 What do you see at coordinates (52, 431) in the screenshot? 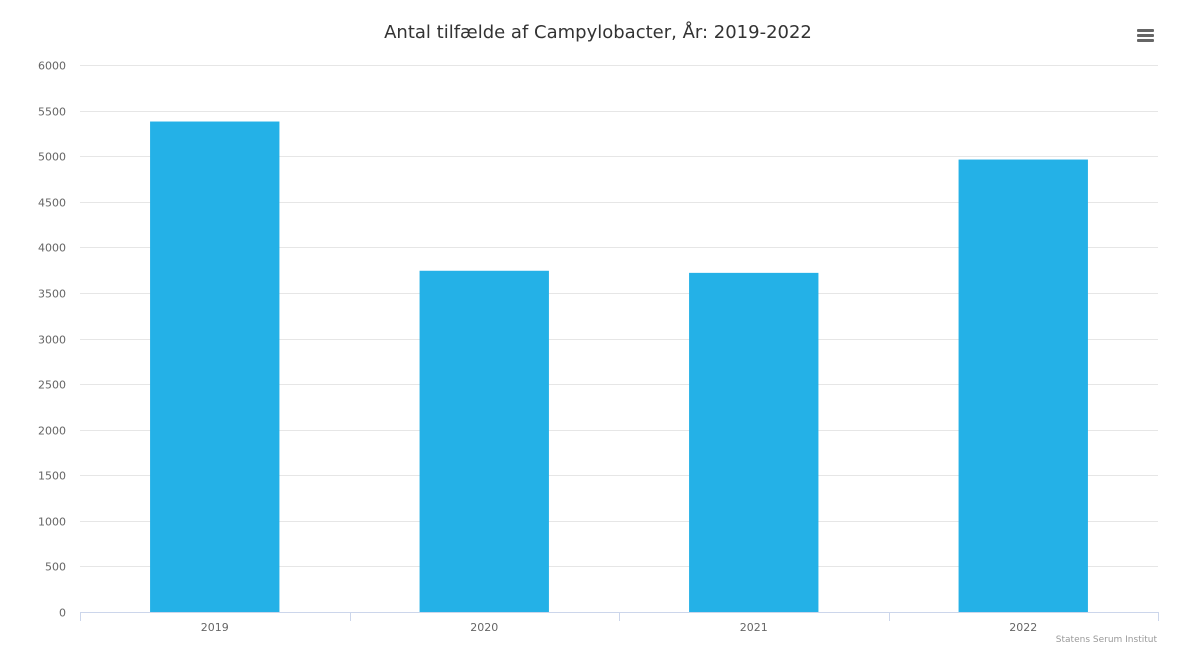
I see `y-tick-label: 2000` at bounding box center [52, 431].